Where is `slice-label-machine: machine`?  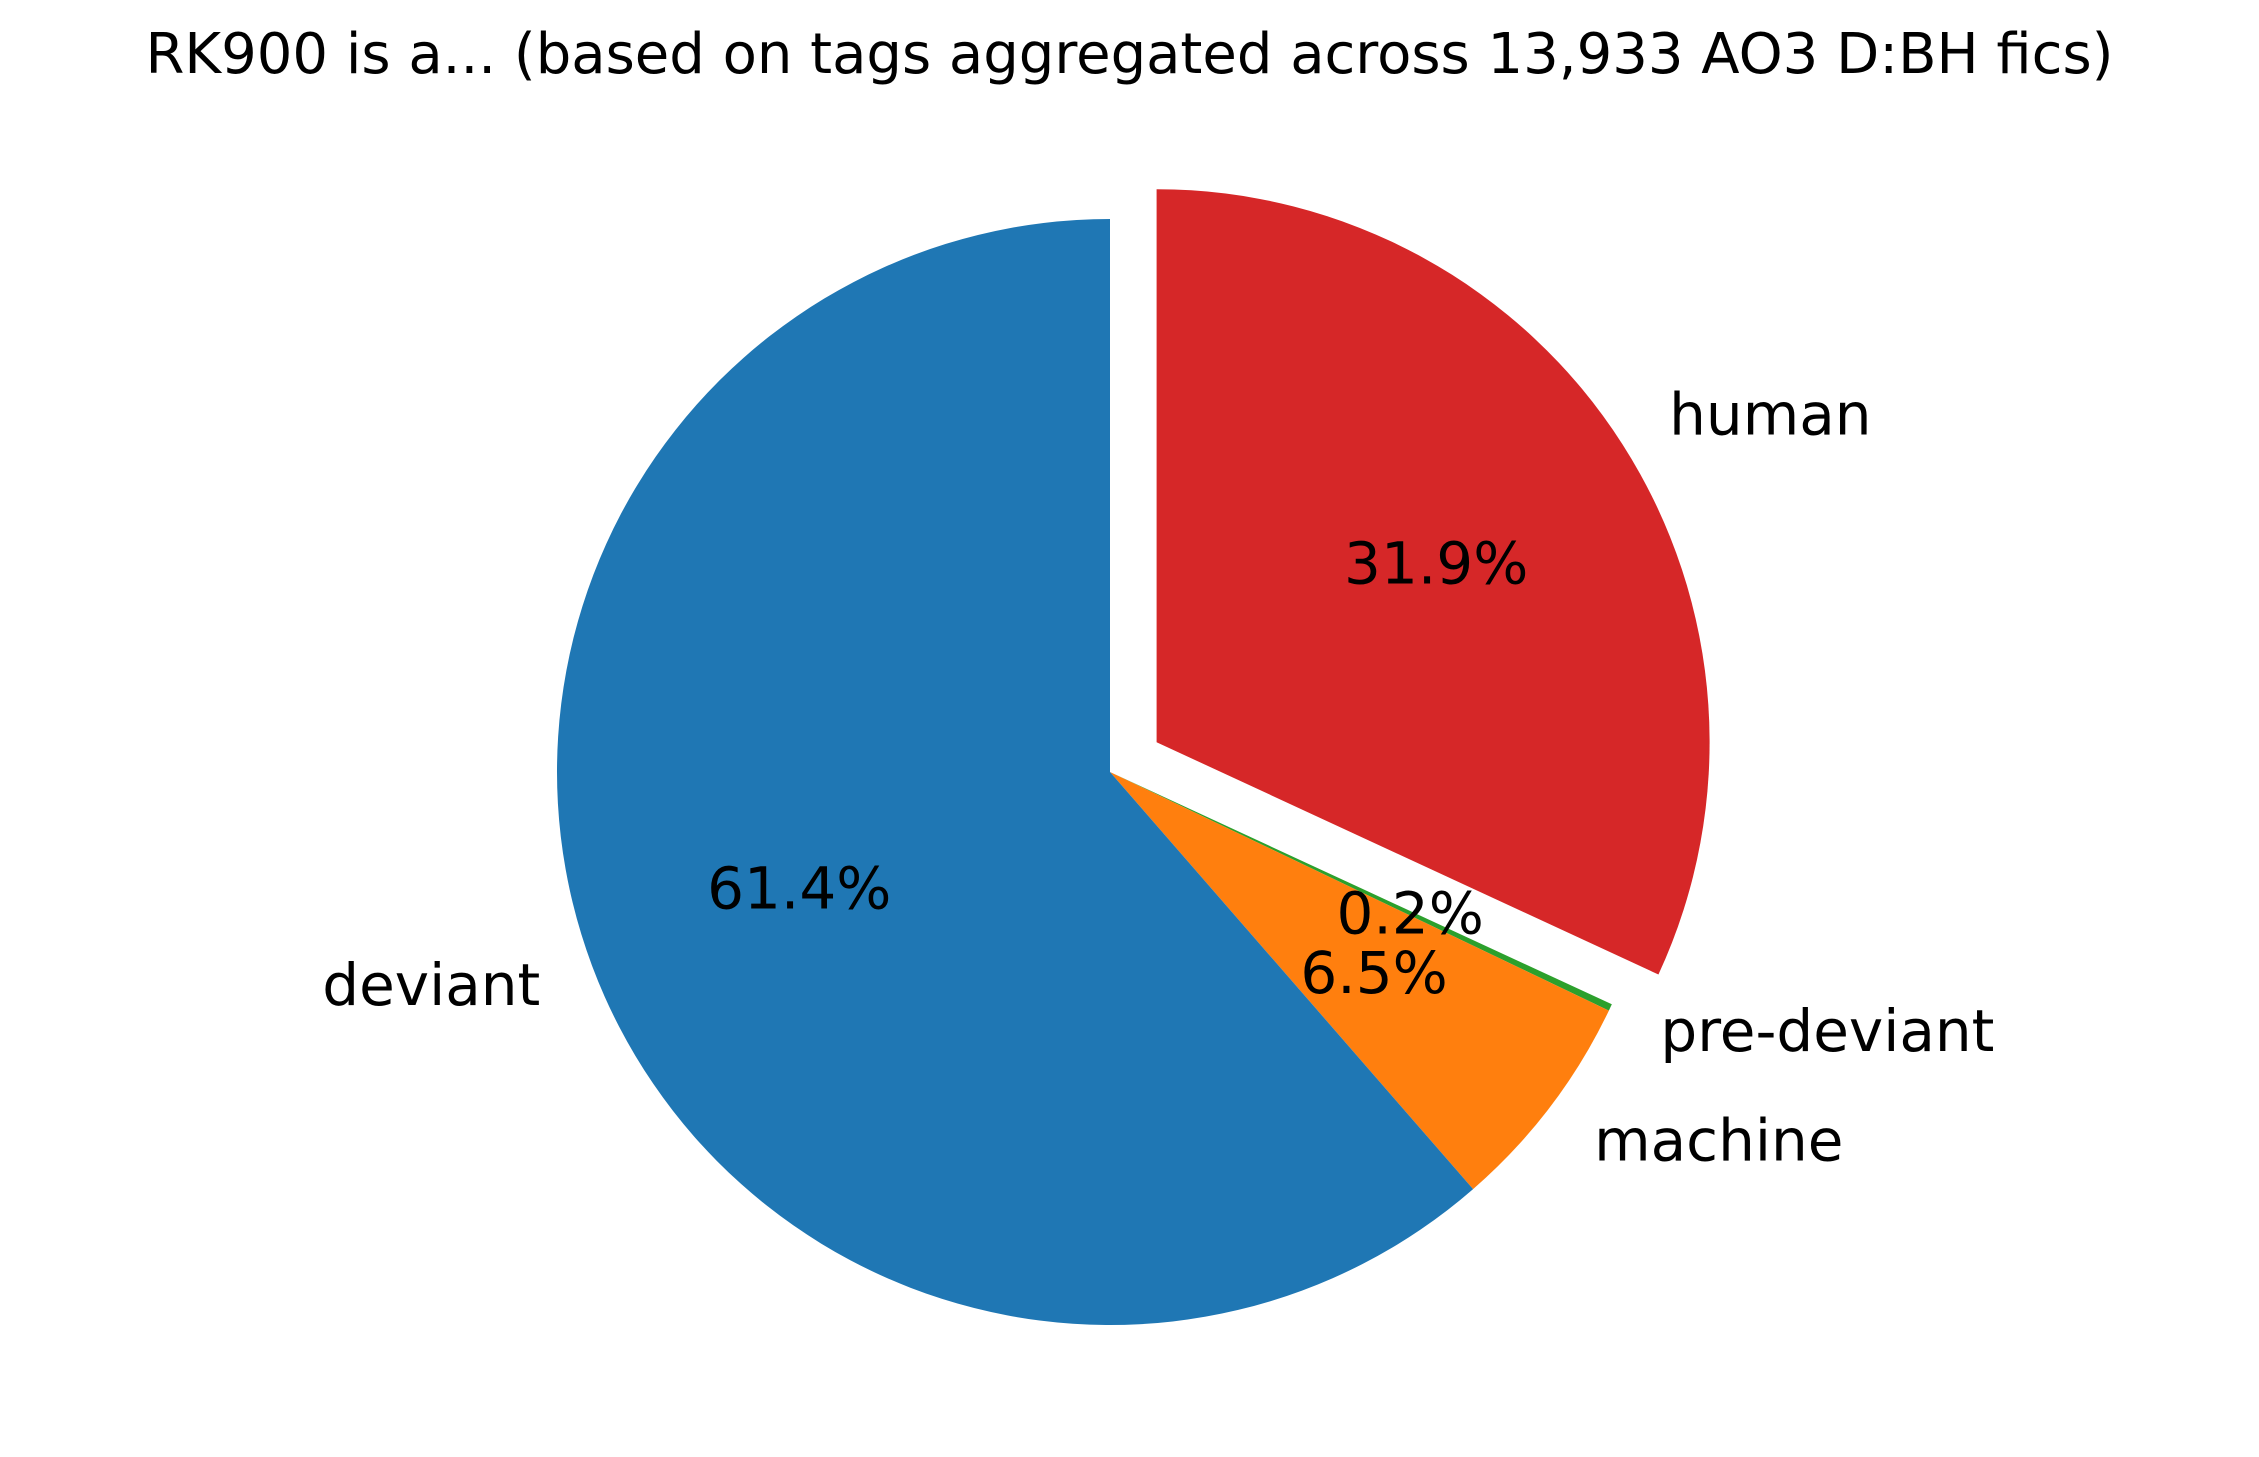
slice-label-machine: machine is located at coordinates (1718, 1140).